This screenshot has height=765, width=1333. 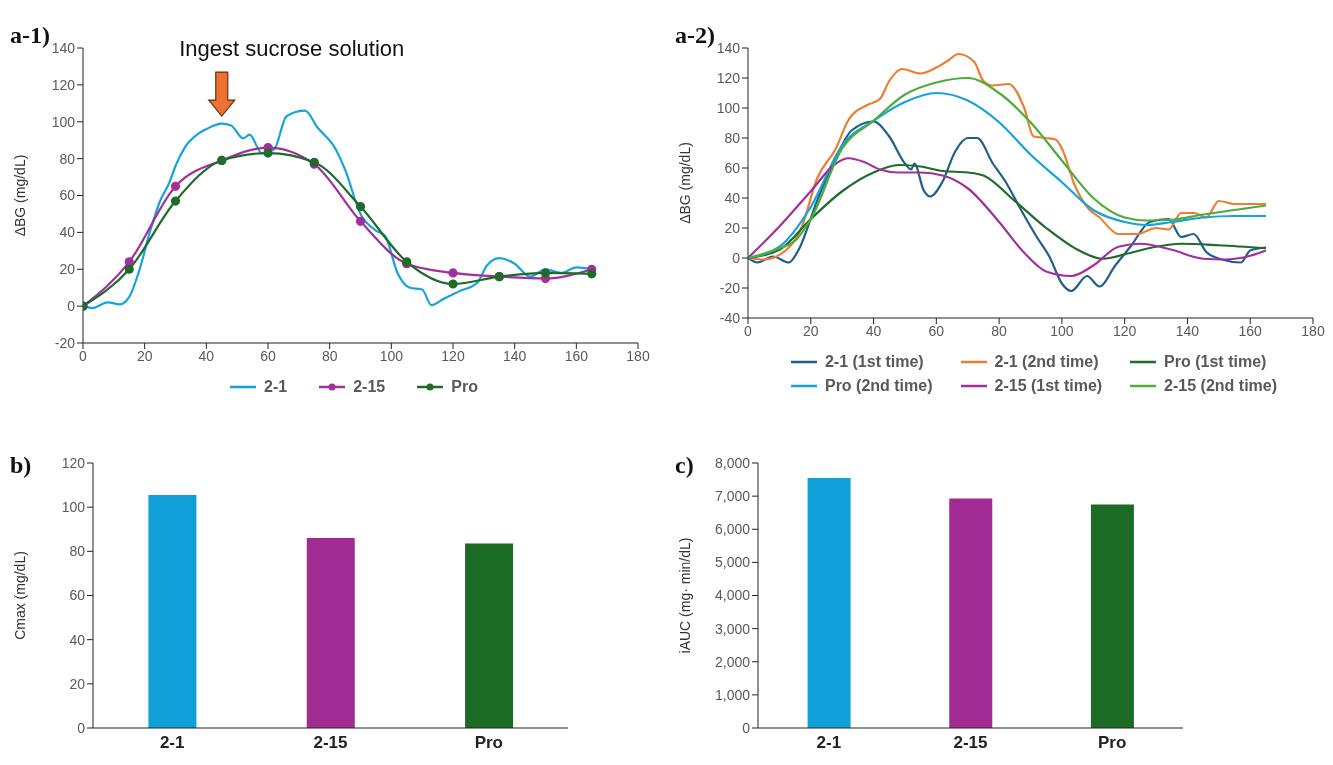 I want to click on legend-label: Pro (2nd time), so click(x=878, y=386).